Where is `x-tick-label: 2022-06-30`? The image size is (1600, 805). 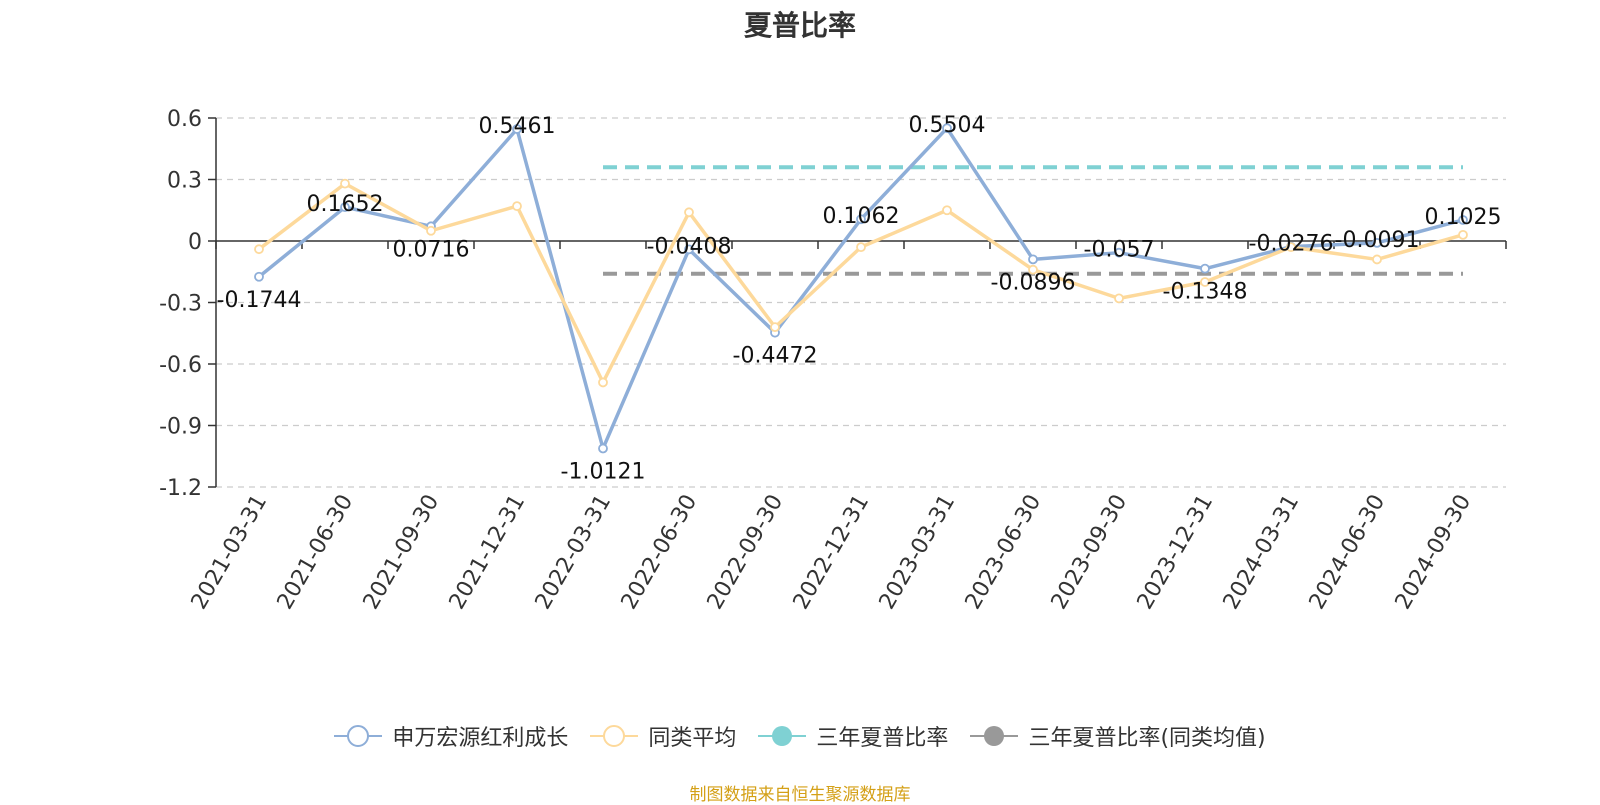
x-tick-label: 2022-06-30 is located at coordinates (660, 552).